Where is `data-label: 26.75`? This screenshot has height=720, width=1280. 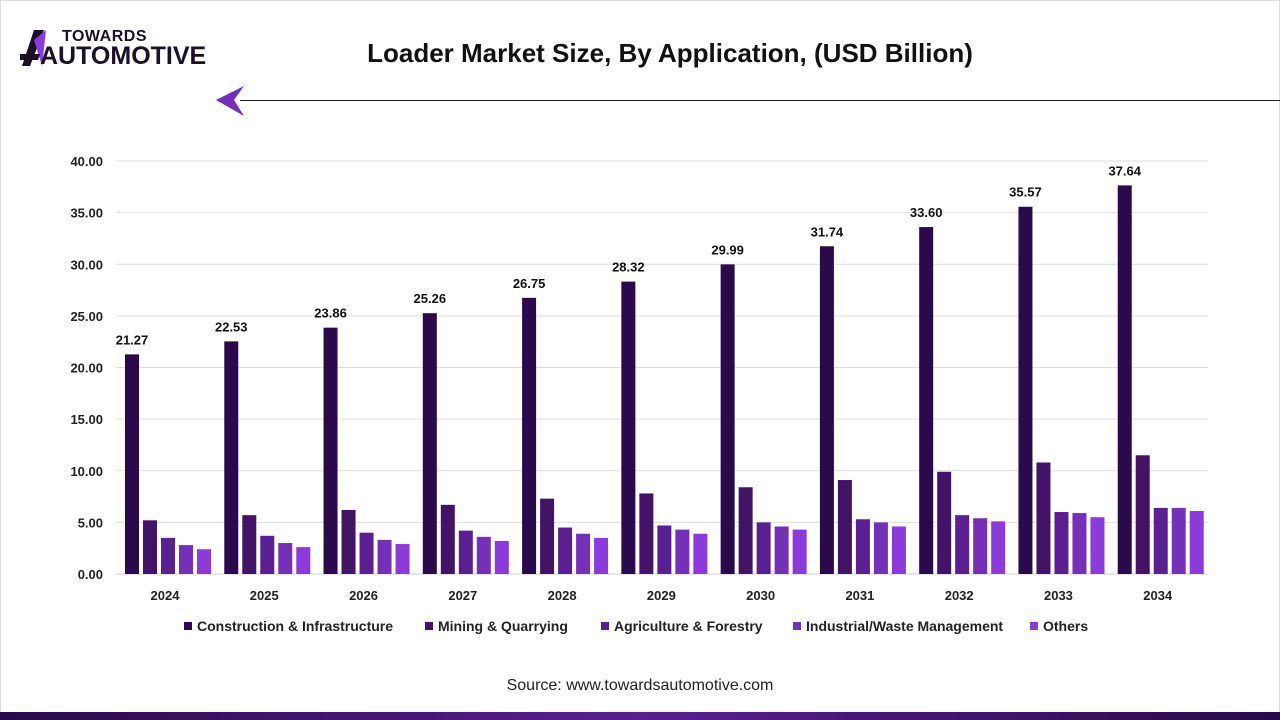
data-label: 26.75 is located at coordinates (529, 283).